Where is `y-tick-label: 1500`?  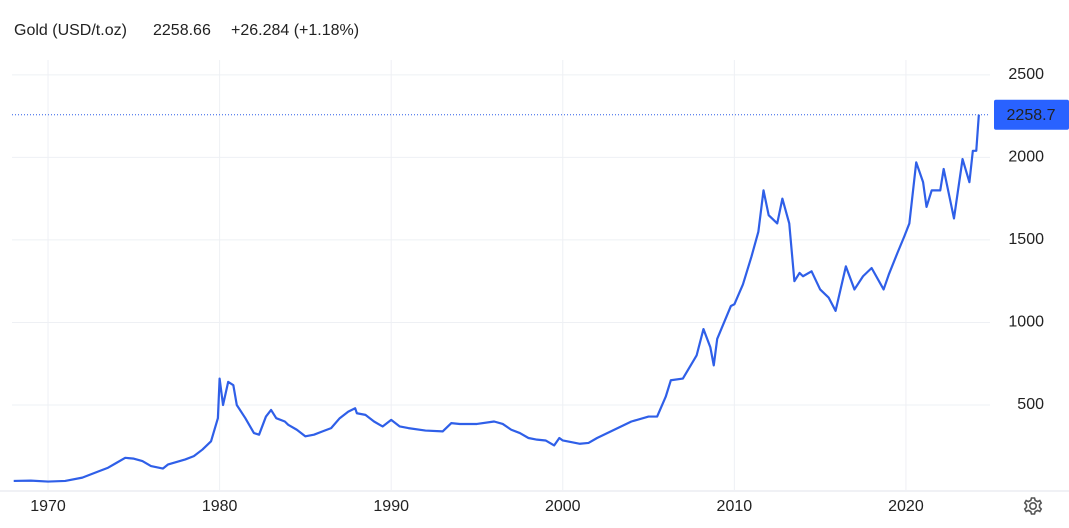
y-tick-label: 1500 is located at coordinates (1026, 239).